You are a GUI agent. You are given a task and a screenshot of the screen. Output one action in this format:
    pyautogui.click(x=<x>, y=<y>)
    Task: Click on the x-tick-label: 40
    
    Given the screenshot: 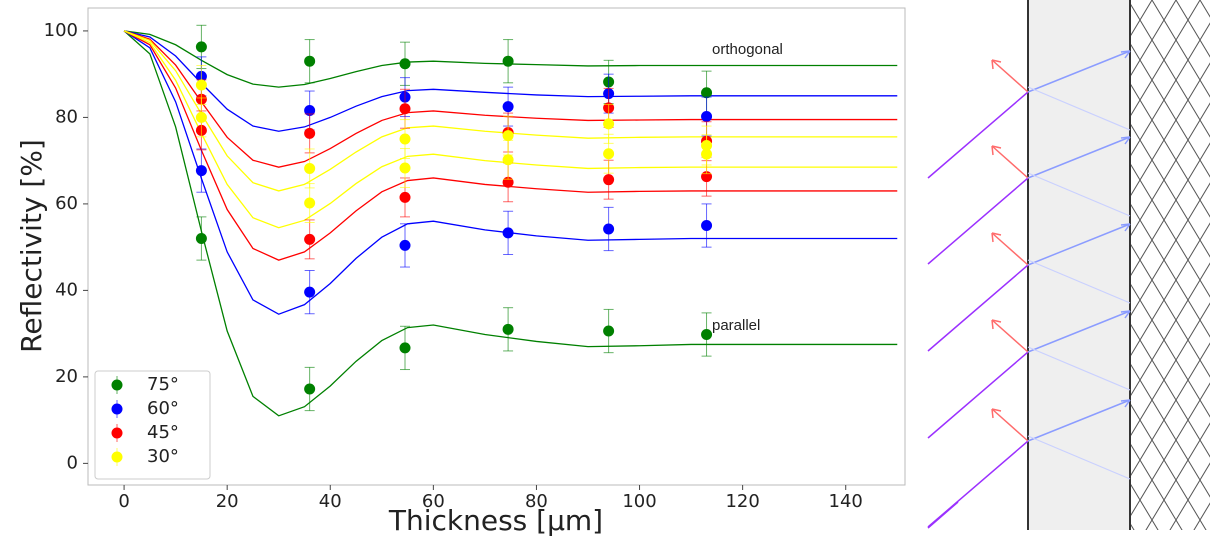 What is the action you would take?
    pyautogui.click(x=330, y=501)
    